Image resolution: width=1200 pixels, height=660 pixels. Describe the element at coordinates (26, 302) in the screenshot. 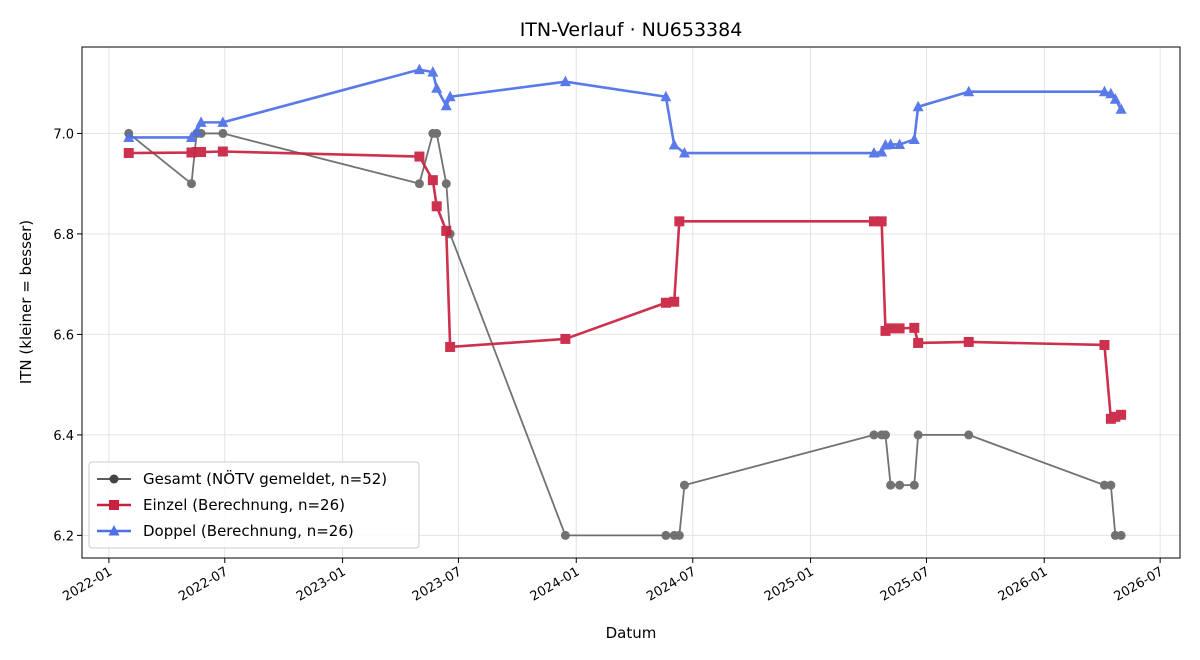

I see `y-axis-label: ITN (kleiner = besser)` at that location.